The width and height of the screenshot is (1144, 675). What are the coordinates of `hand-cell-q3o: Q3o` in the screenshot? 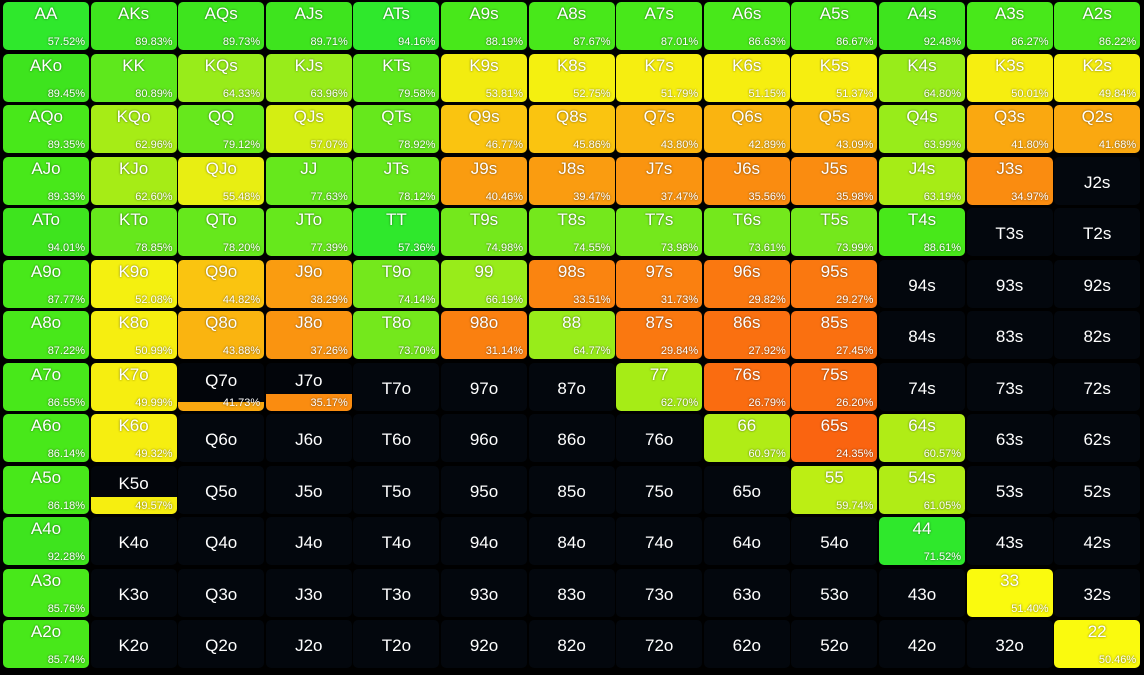 It's located at (221, 592).